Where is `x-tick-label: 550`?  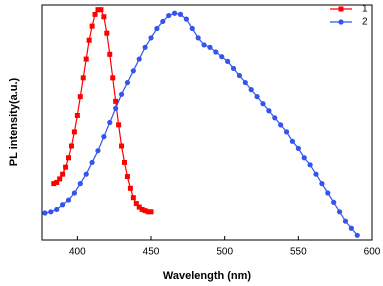
x-tick-label: 550 is located at coordinates (298, 252).